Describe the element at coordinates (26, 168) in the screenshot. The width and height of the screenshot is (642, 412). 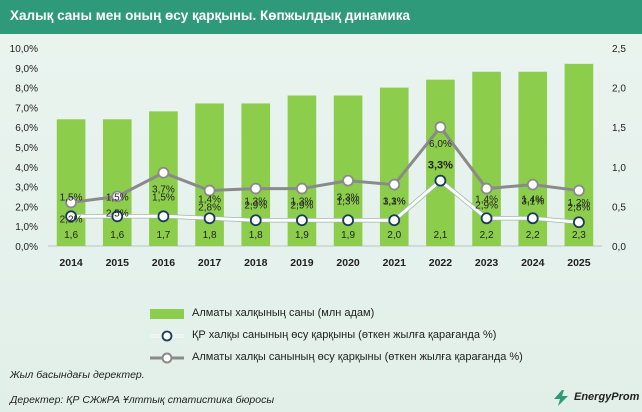
I see `y-left-tick-label: 4,0%` at that location.